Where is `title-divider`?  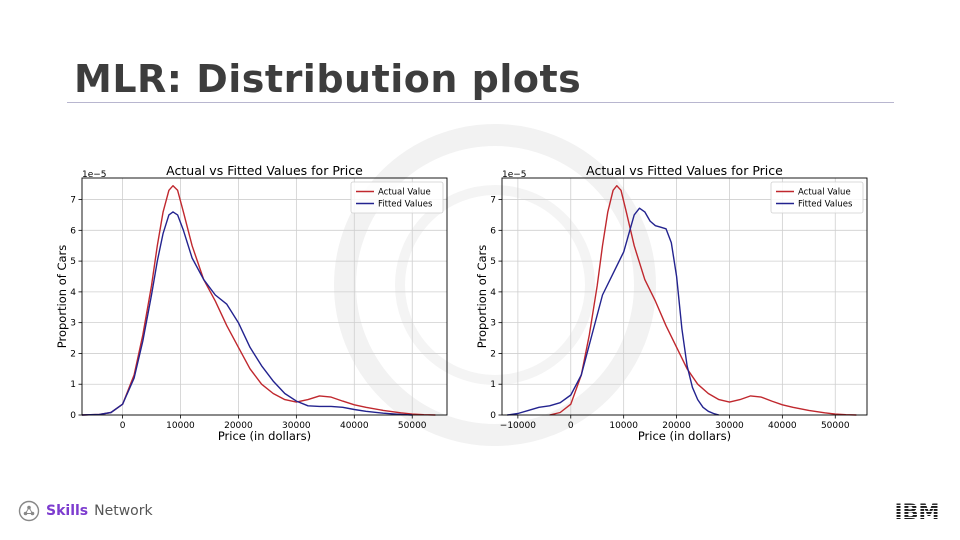 title-divider is located at coordinates (480, 102).